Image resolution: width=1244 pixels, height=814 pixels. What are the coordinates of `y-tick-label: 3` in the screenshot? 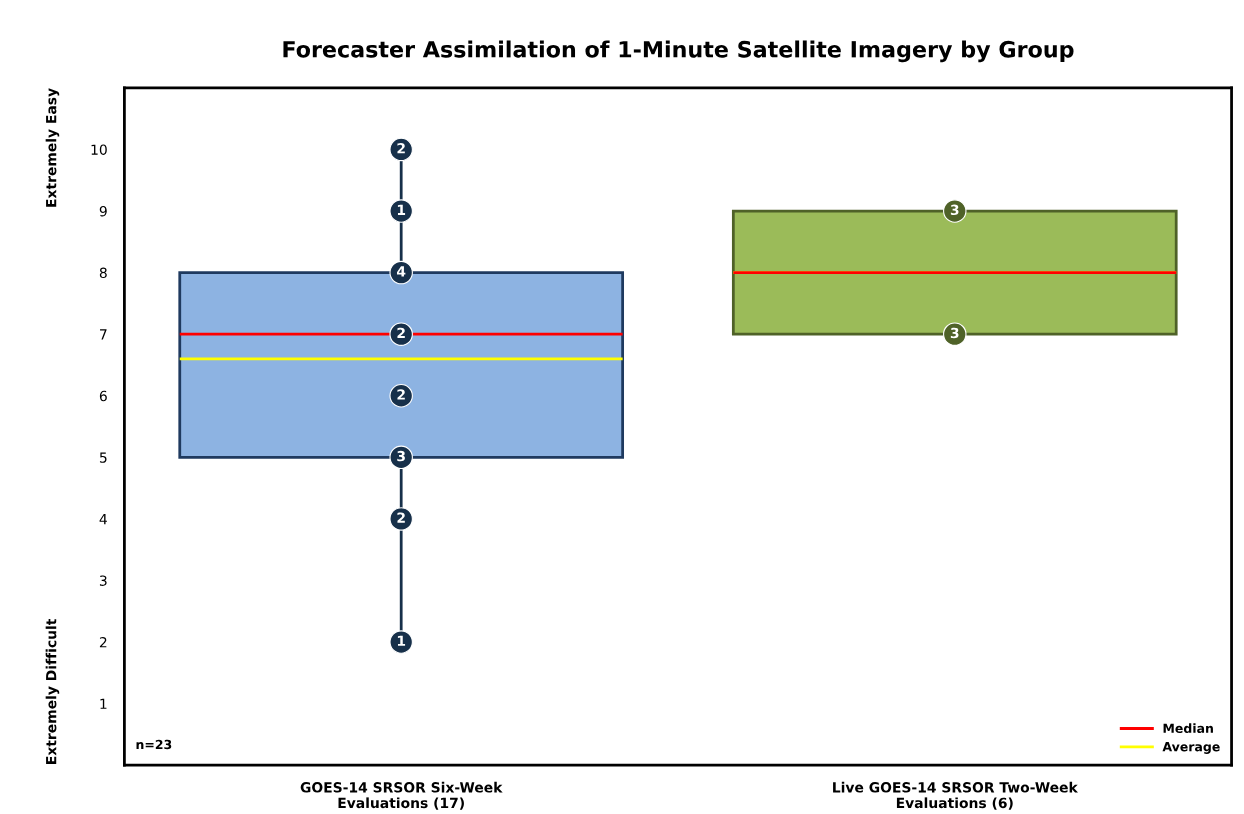 It's located at (103, 580).